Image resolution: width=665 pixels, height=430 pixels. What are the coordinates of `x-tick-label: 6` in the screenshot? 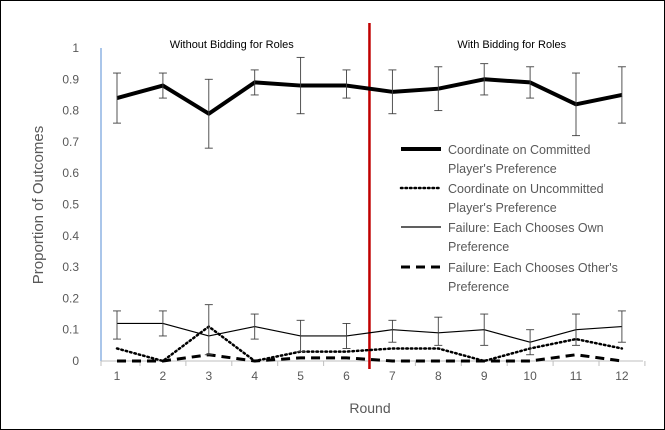 It's located at (346, 376).